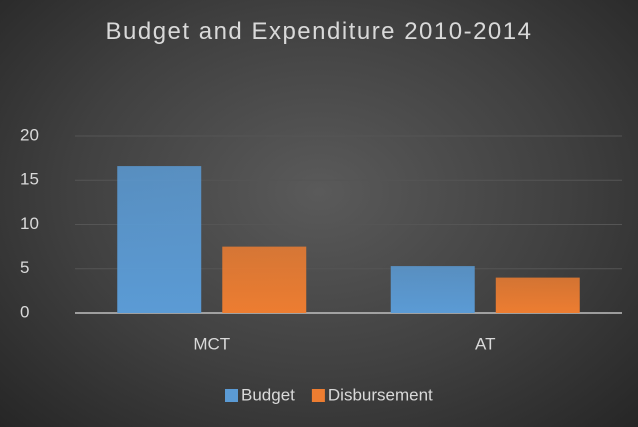 The height and width of the screenshot is (427, 638). I want to click on y-tick-label: 20, so click(29, 134).